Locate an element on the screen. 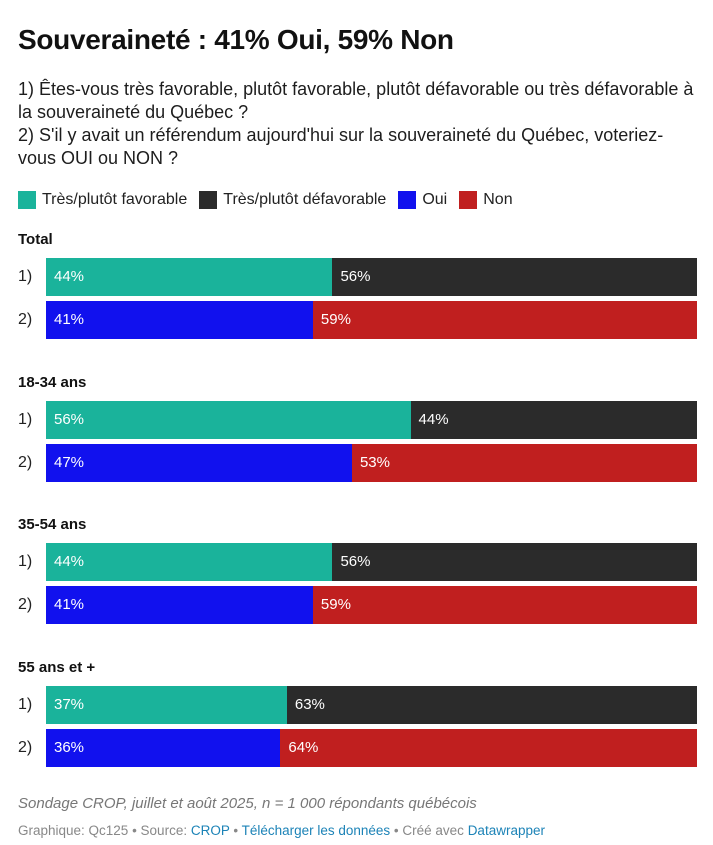 This screenshot has height=845, width=713. data-label: 47% is located at coordinates (69, 462).